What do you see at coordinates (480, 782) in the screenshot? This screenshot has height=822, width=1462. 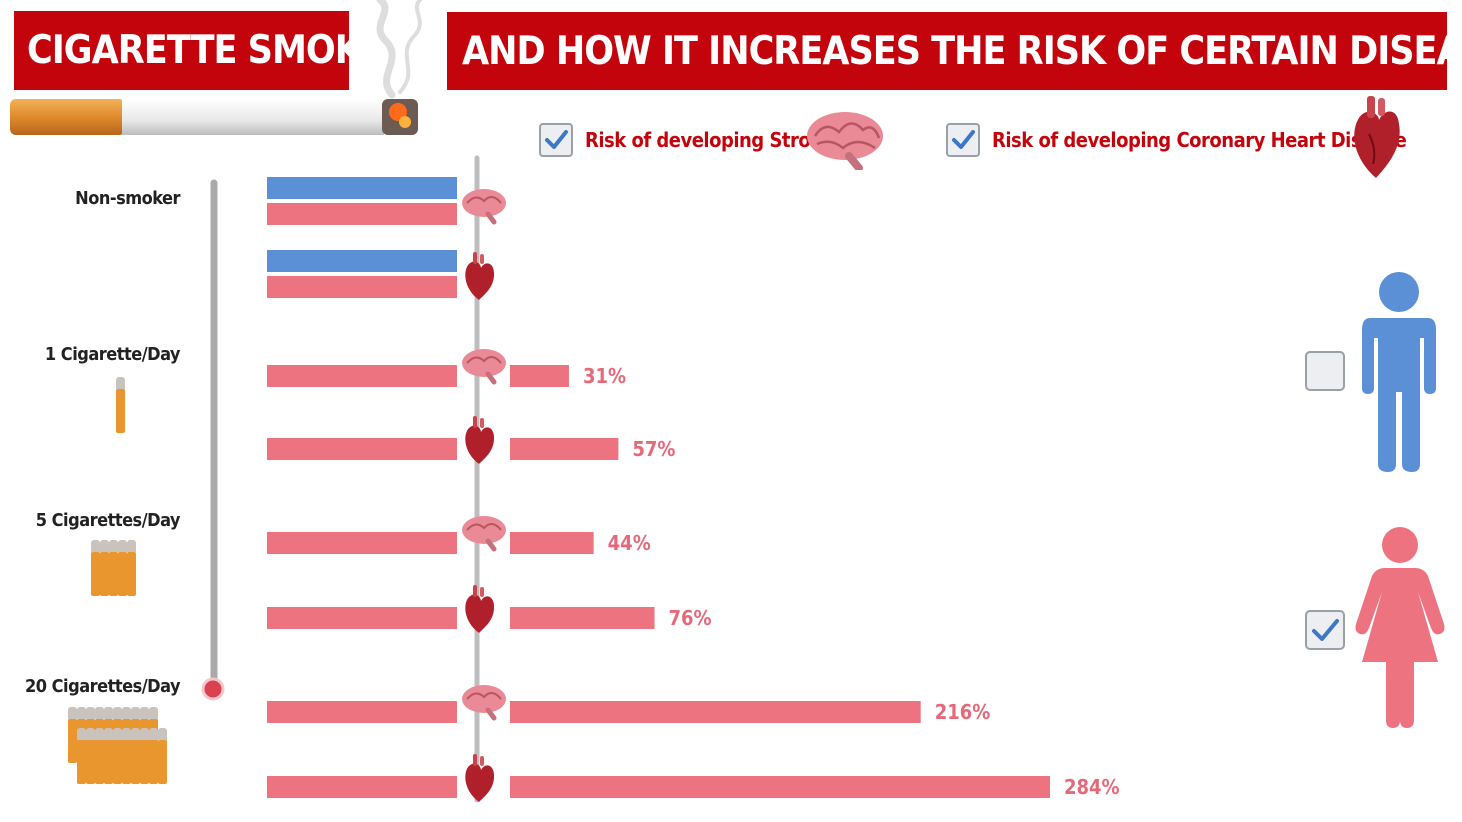 I see `heart-shape` at bounding box center [480, 782].